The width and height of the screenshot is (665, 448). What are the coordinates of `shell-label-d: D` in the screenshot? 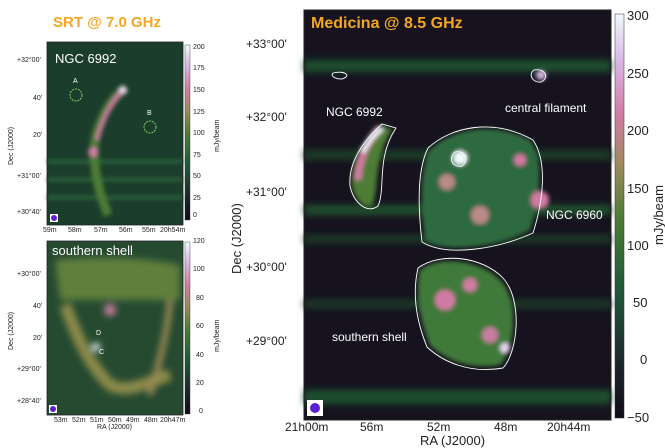 It's located at (99, 333).